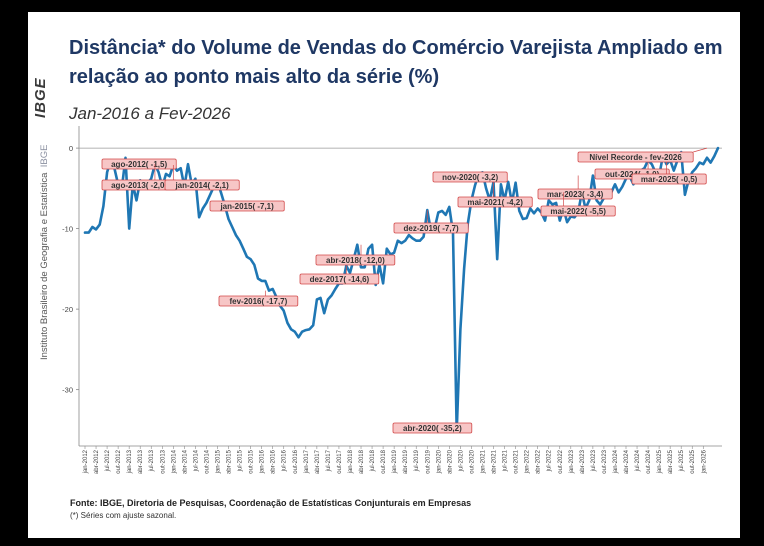 Image resolution: width=764 pixels, height=546 pixels. I want to click on x-tick-label: jul-2022, so click(550, 460).